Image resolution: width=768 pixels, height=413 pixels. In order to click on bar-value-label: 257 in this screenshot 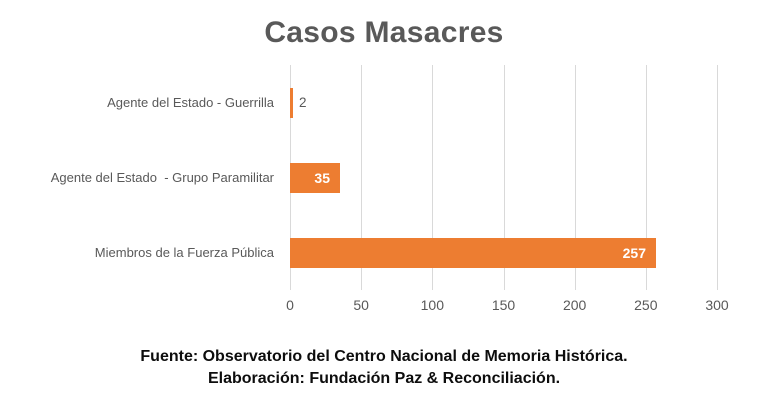, I will do `click(634, 252)`.